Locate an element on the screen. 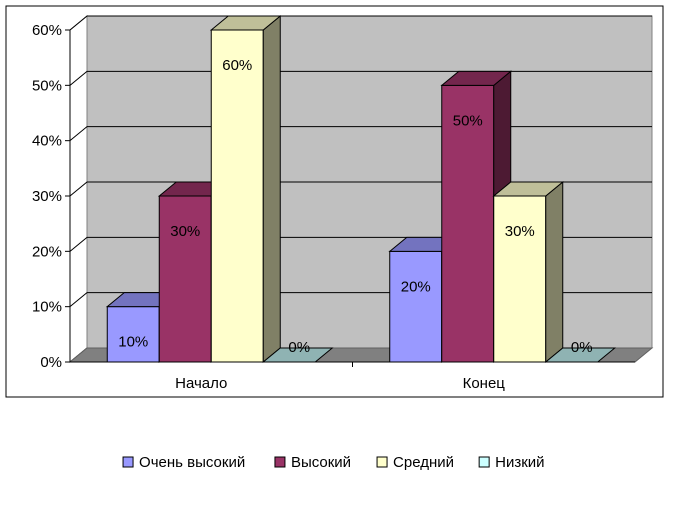 This screenshot has width=674, height=511. legend-item: Высокий is located at coordinates (312, 462).